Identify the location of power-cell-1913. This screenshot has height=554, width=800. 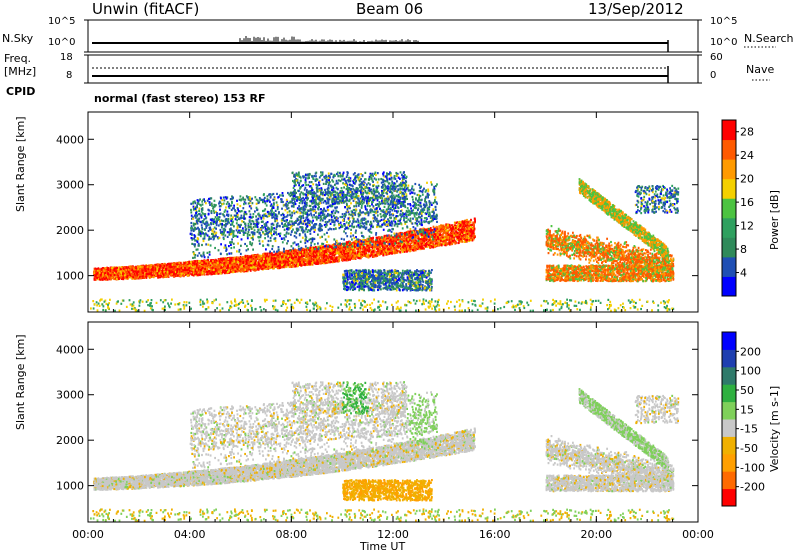
(450, 239).